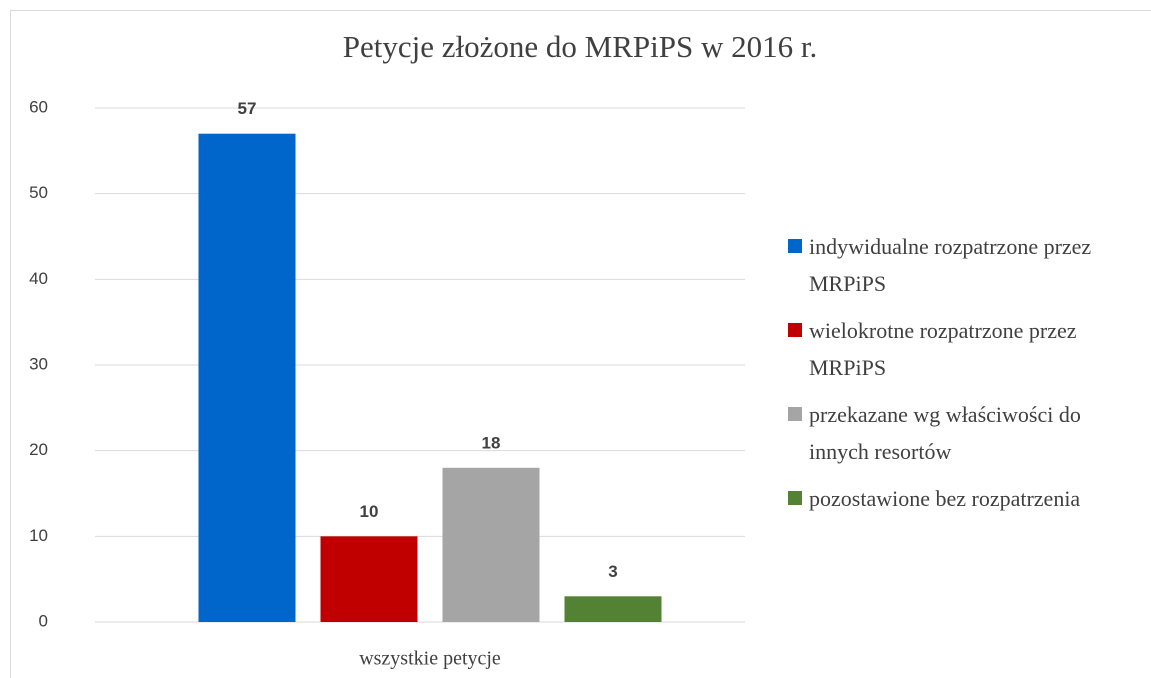 The height and width of the screenshot is (678, 1151). What do you see at coordinates (943, 349) in the screenshot?
I see `legend-label: wielokrotne rozpatrzone przez MRPiPS` at bounding box center [943, 349].